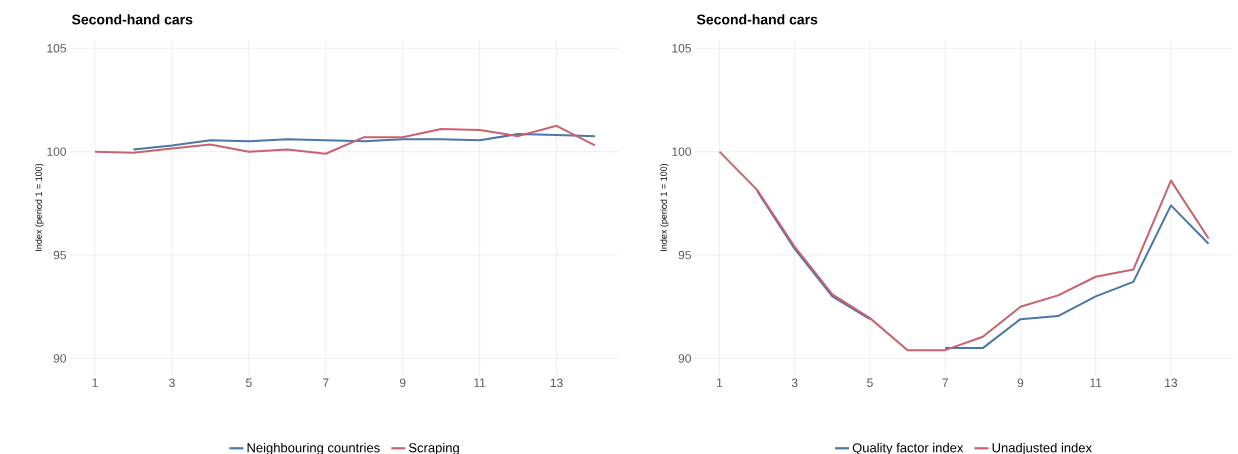 Image resolution: width=1238 pixels, height=454 pixels. What do you see at coordinates (908, 448) in the screenshot?
I see `legend-label: Quality factor index` at bounding box center [908, 448].